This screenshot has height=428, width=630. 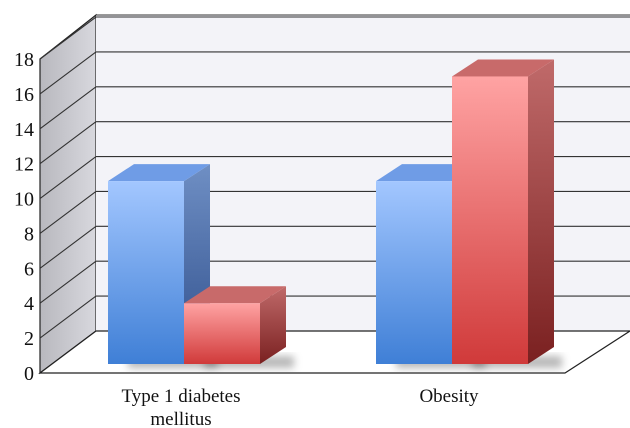 What do you see at coordinates (449, 396) in the screenshot?
I see `x-category-label: Obesity` at bounding box center [449, 396].